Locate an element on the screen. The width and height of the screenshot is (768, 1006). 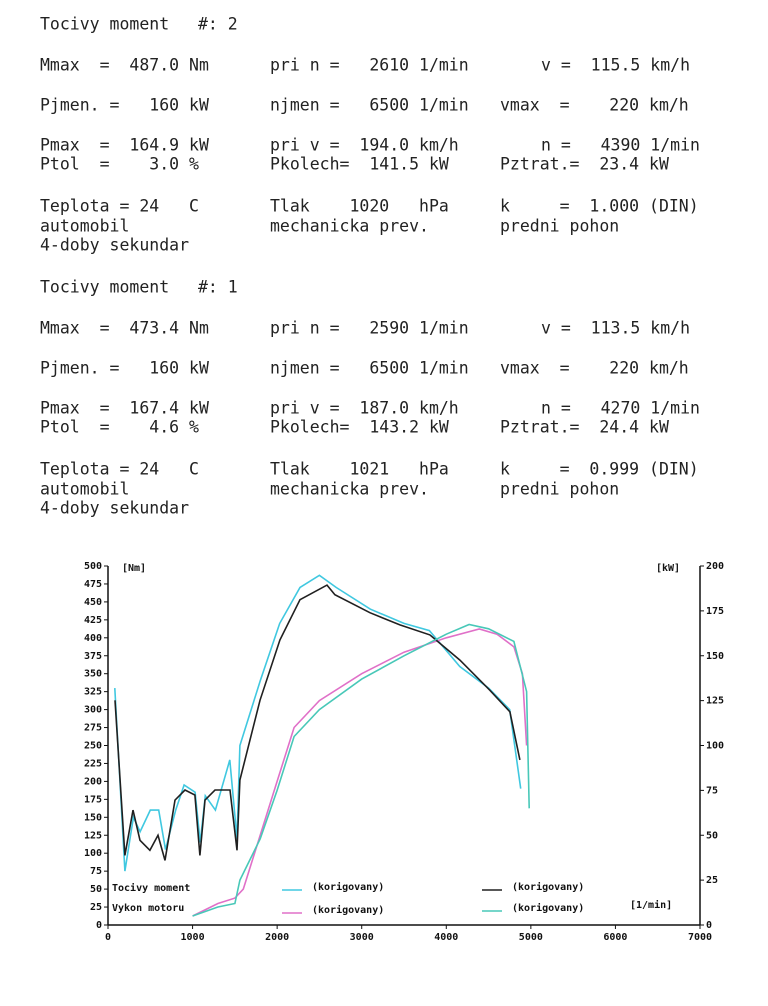
y2-tick-label: 25 is located at coordinates (712, 880).